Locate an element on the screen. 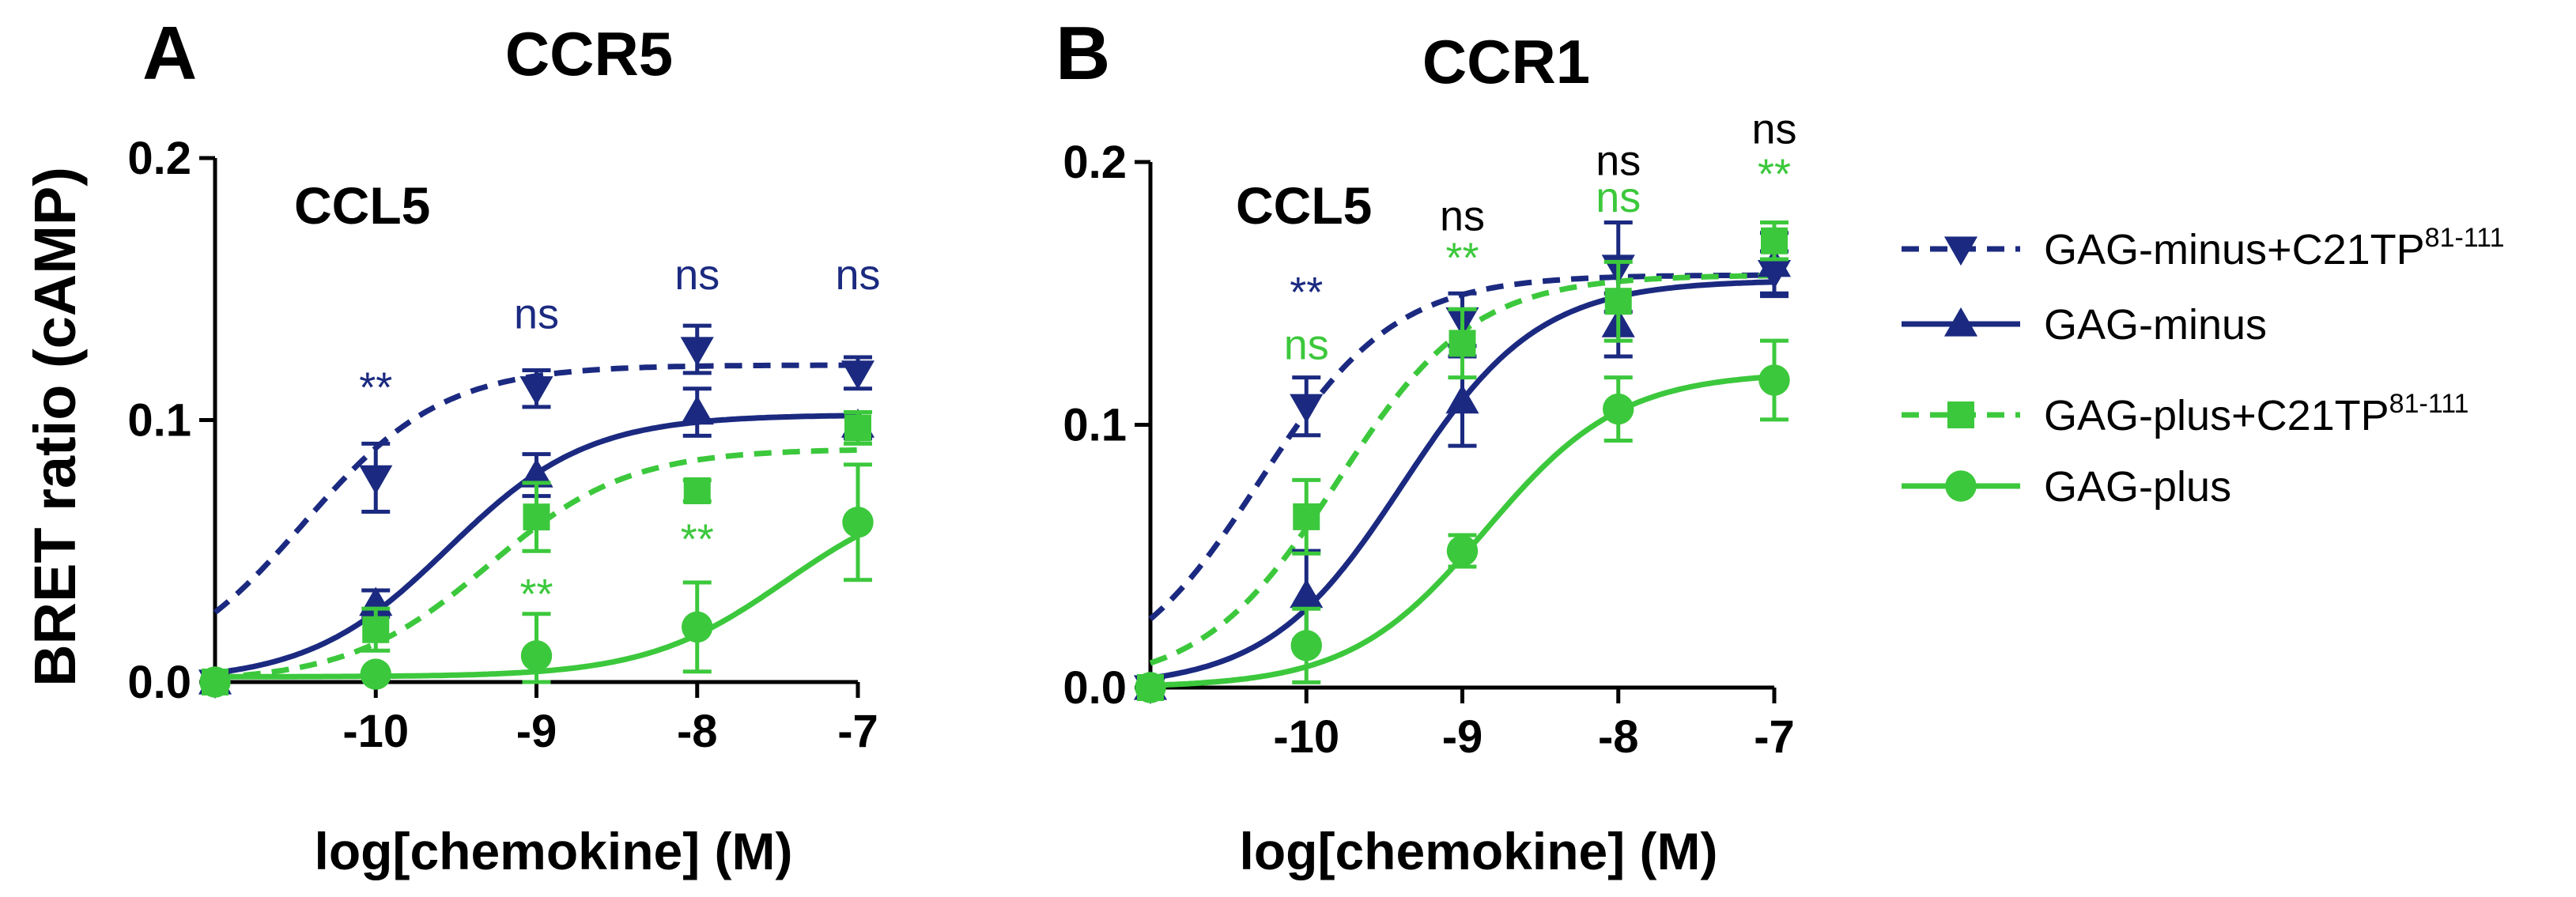 The height and width of the screenshot is (897, 2576). legend-label: GAG-minus is located at coordinates (2155, 325).